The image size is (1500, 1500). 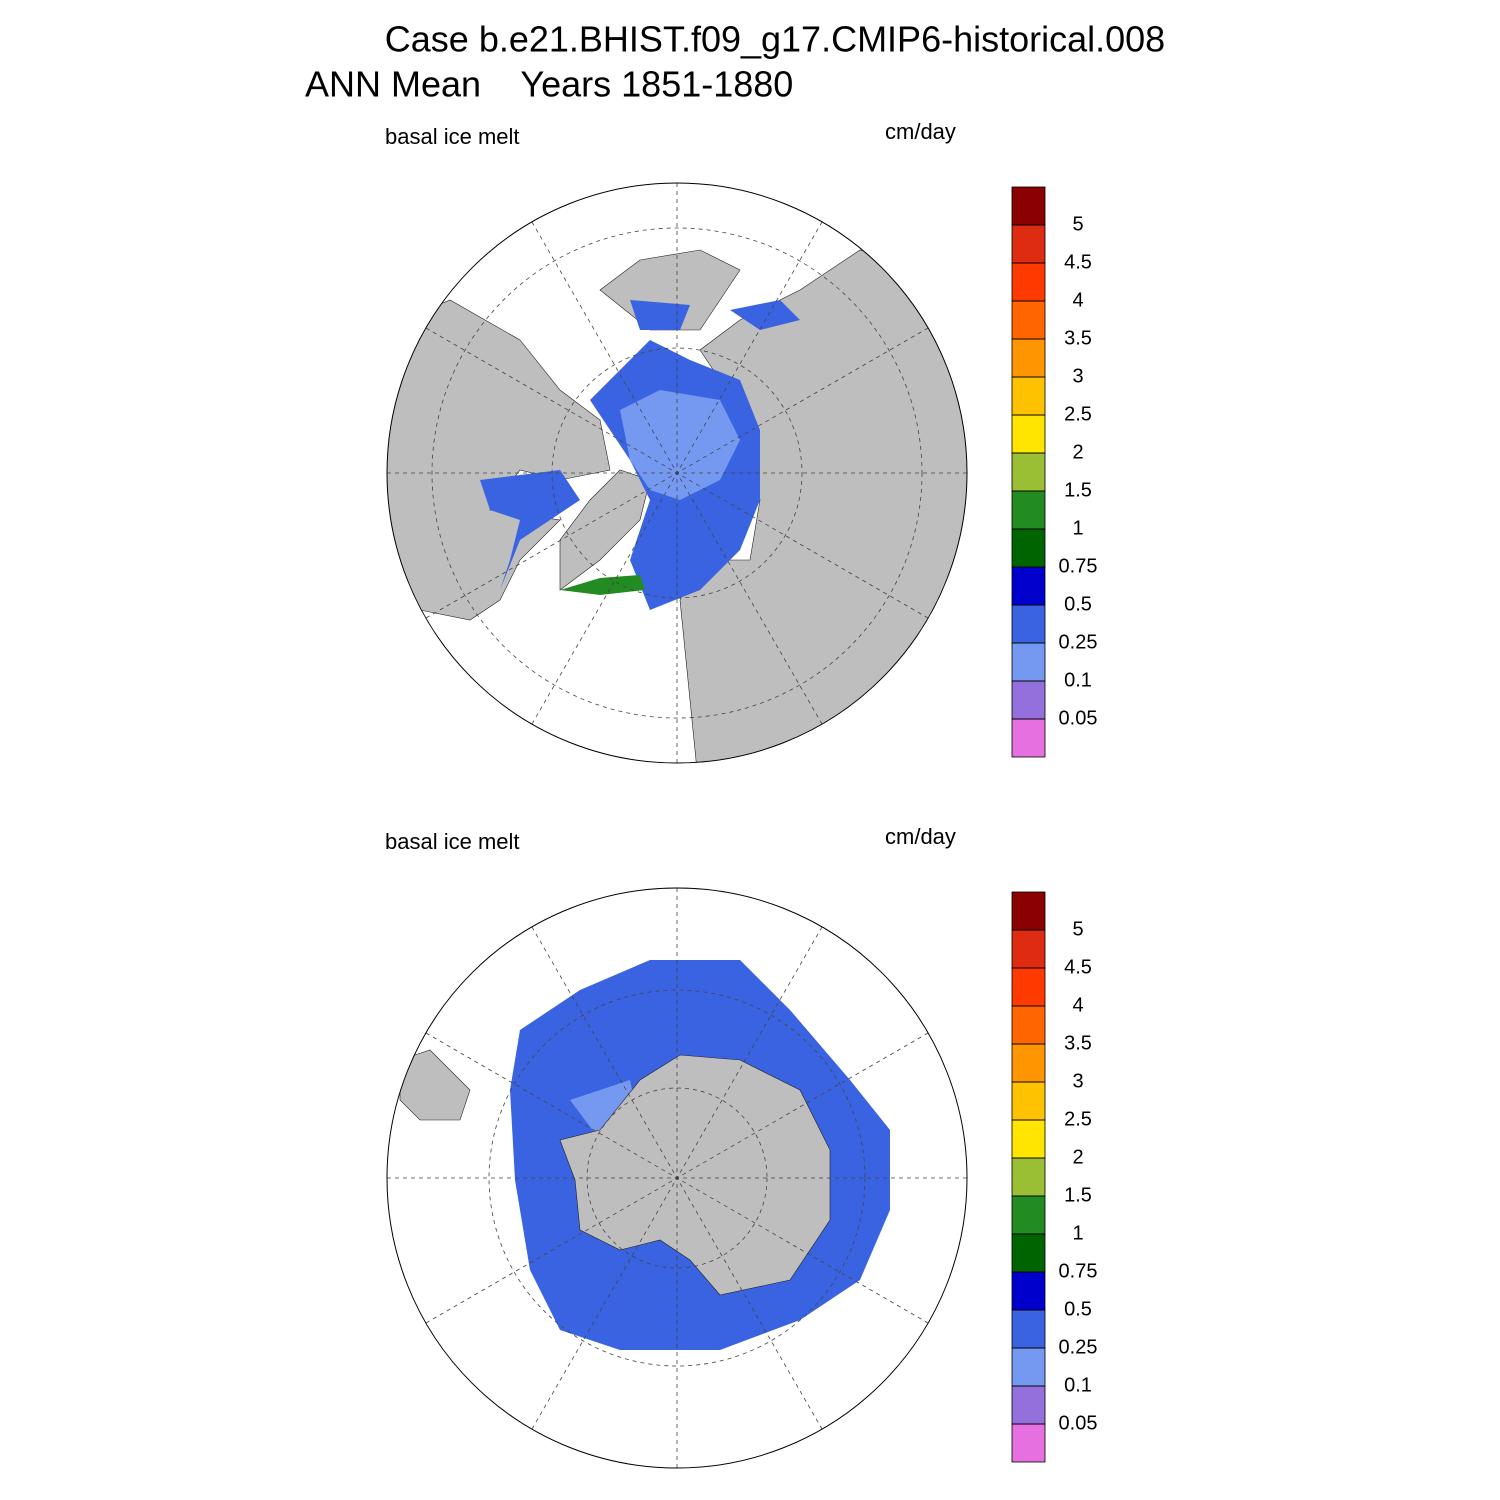 I want to click on title-line: ANN Mean Years 1851-1880, so click(x=549, y=84).